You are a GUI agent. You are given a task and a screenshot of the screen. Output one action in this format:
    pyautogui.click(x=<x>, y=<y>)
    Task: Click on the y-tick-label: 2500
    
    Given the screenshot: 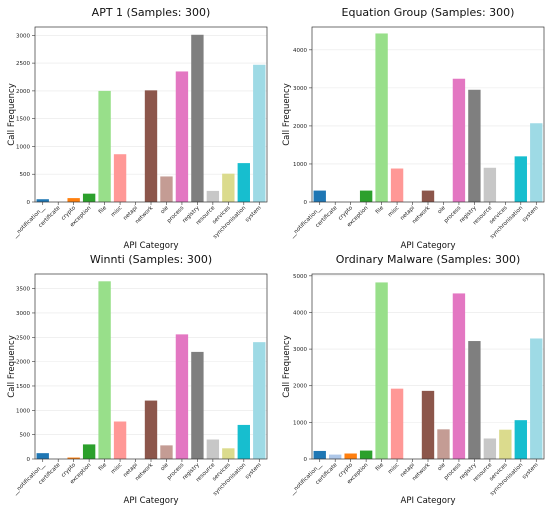 What is the action you would take?
    pyautogui.click(x=23, y=64)
    